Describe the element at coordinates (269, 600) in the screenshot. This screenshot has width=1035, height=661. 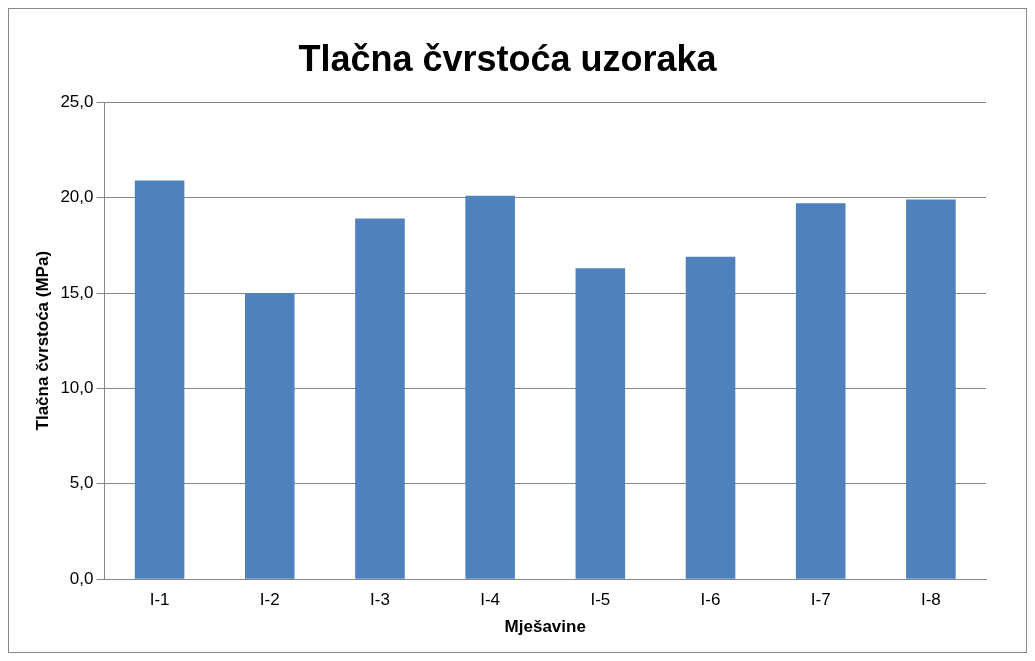
I see `x-tick-label: I-2` at that location.